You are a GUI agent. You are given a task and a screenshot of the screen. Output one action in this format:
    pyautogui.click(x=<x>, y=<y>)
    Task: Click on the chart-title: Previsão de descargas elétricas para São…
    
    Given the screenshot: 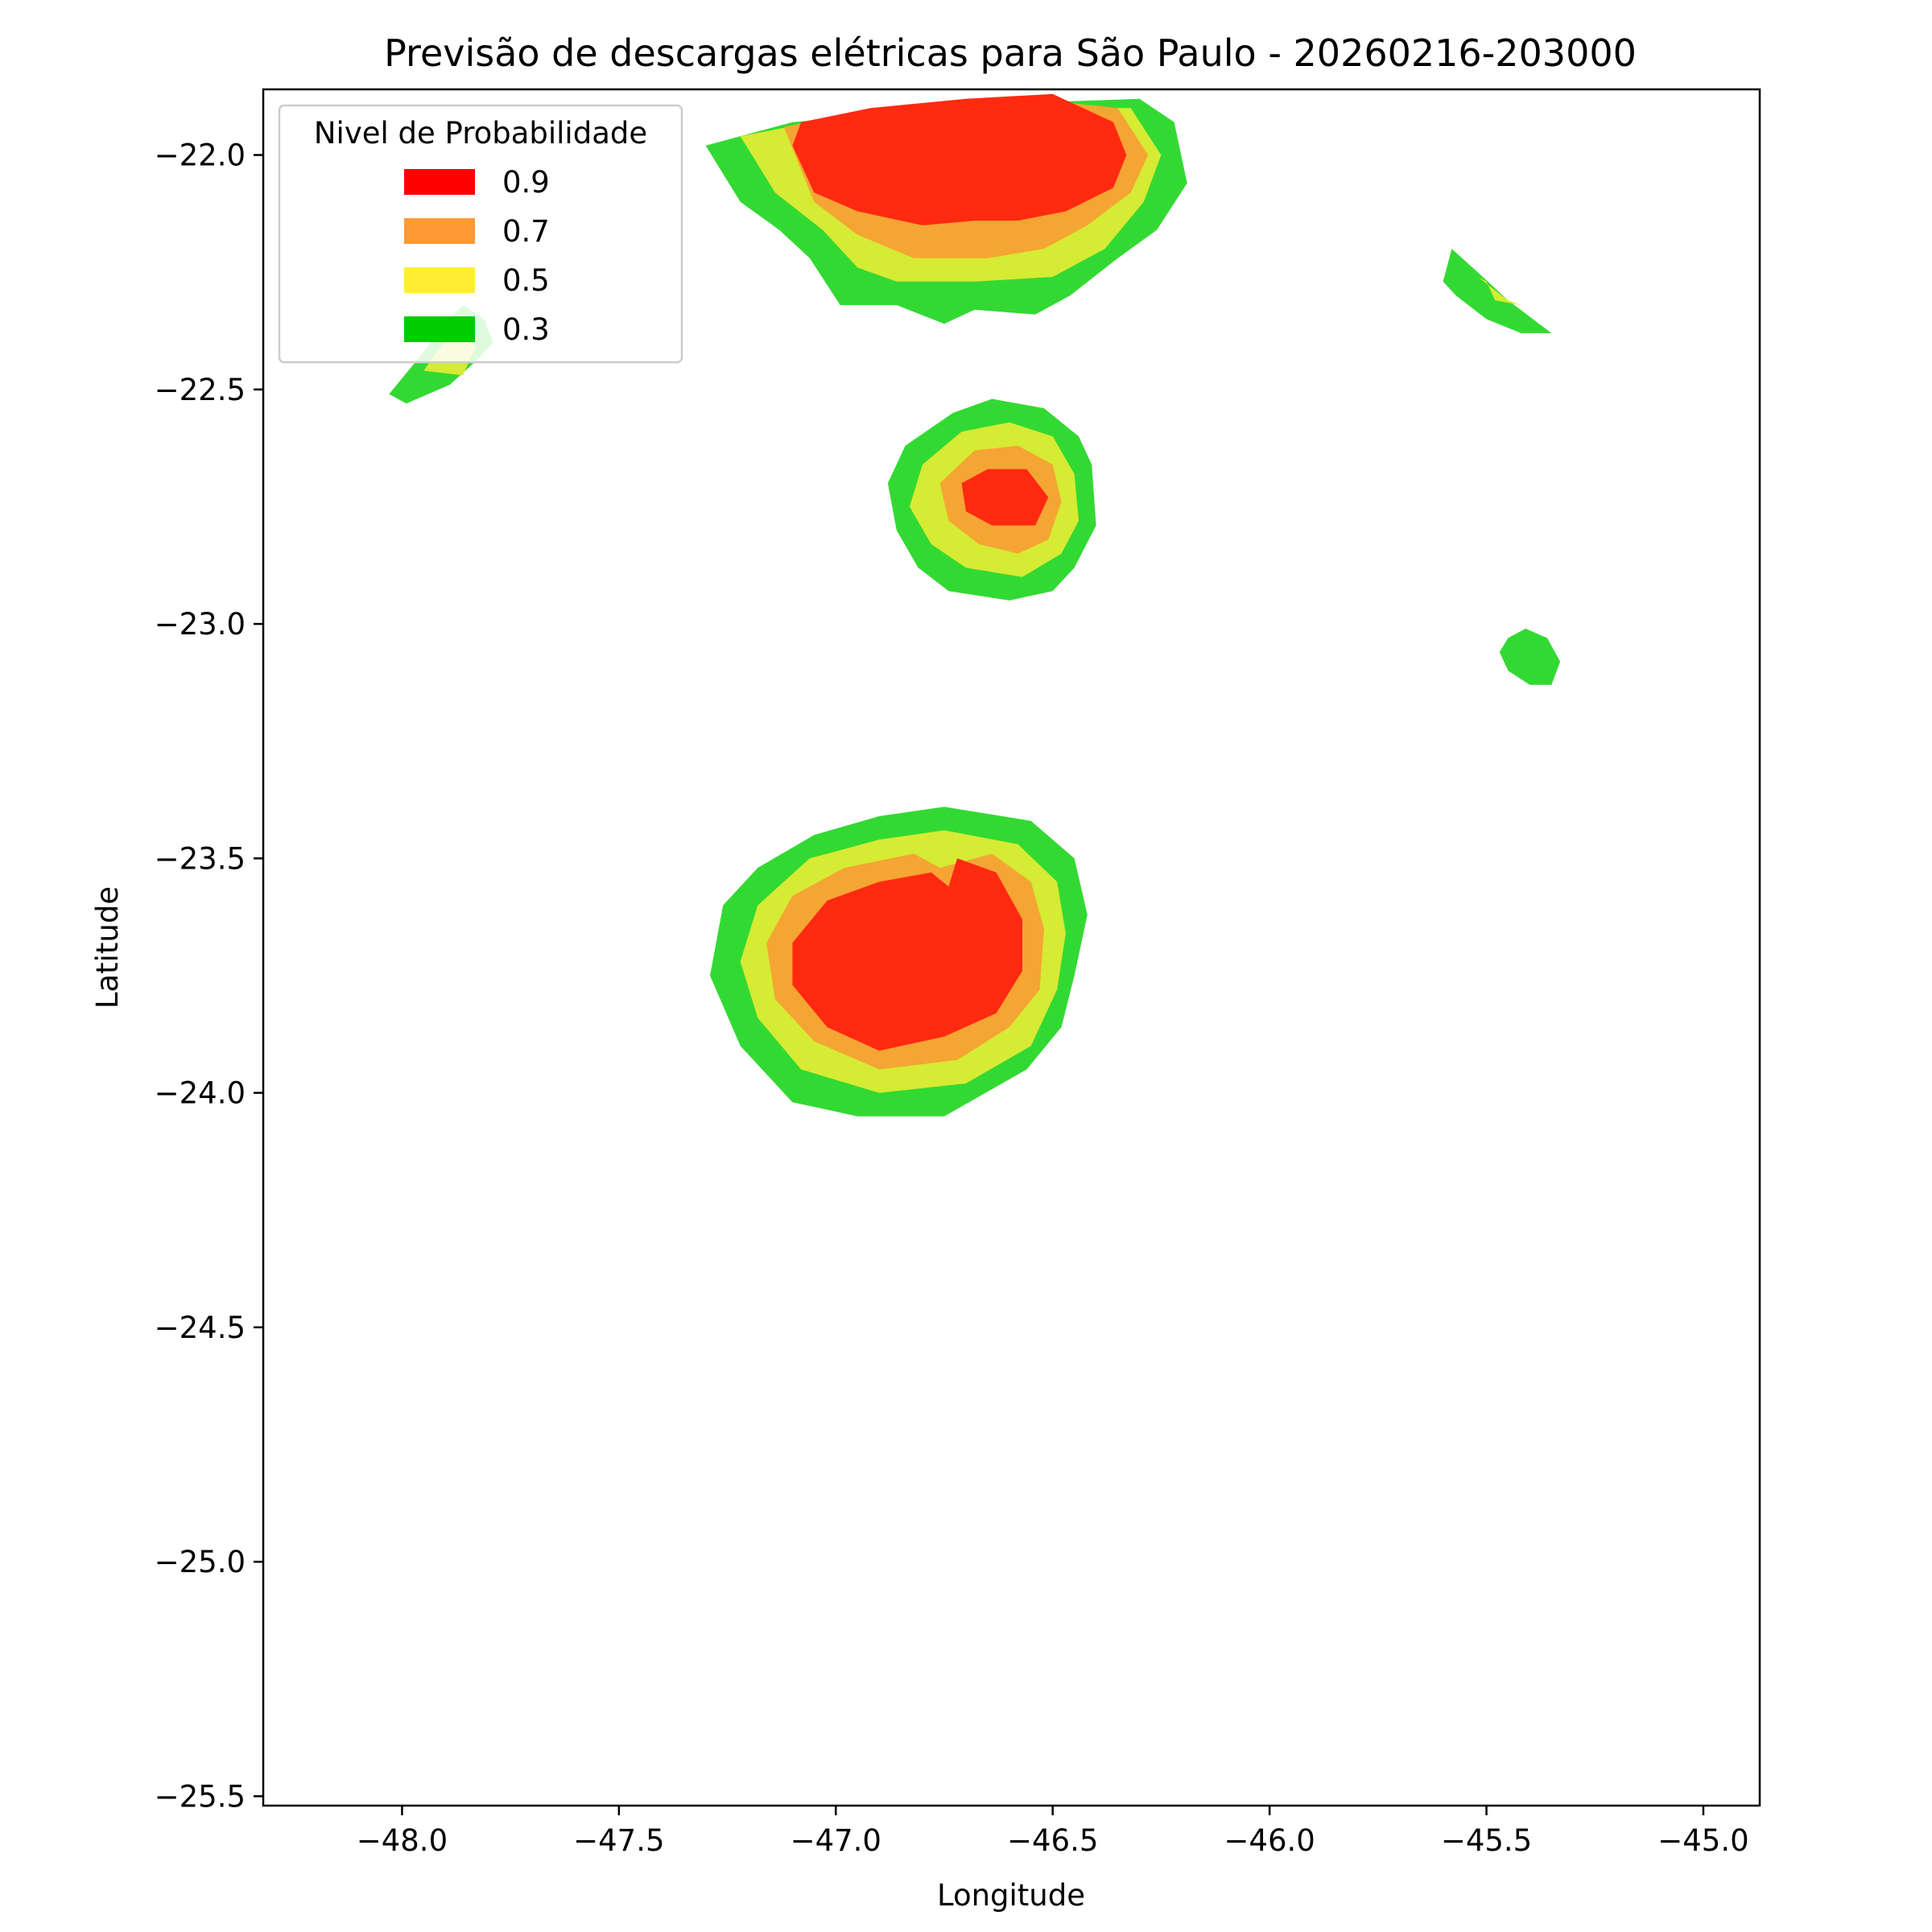 What is the action you would take?
    pyautogui.click(x=1010, y=53)
    